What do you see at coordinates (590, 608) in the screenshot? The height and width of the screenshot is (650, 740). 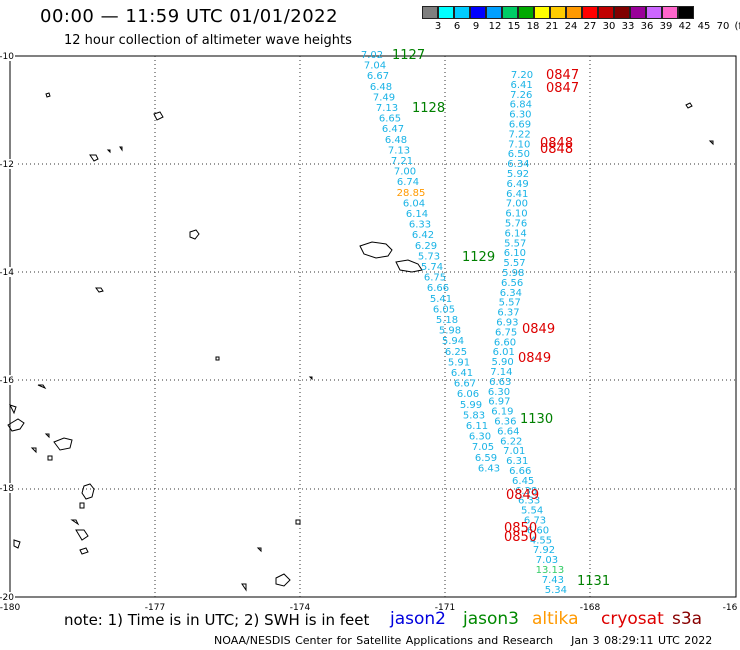 I see `lon-label: -168` at bounding box center [590, 608].